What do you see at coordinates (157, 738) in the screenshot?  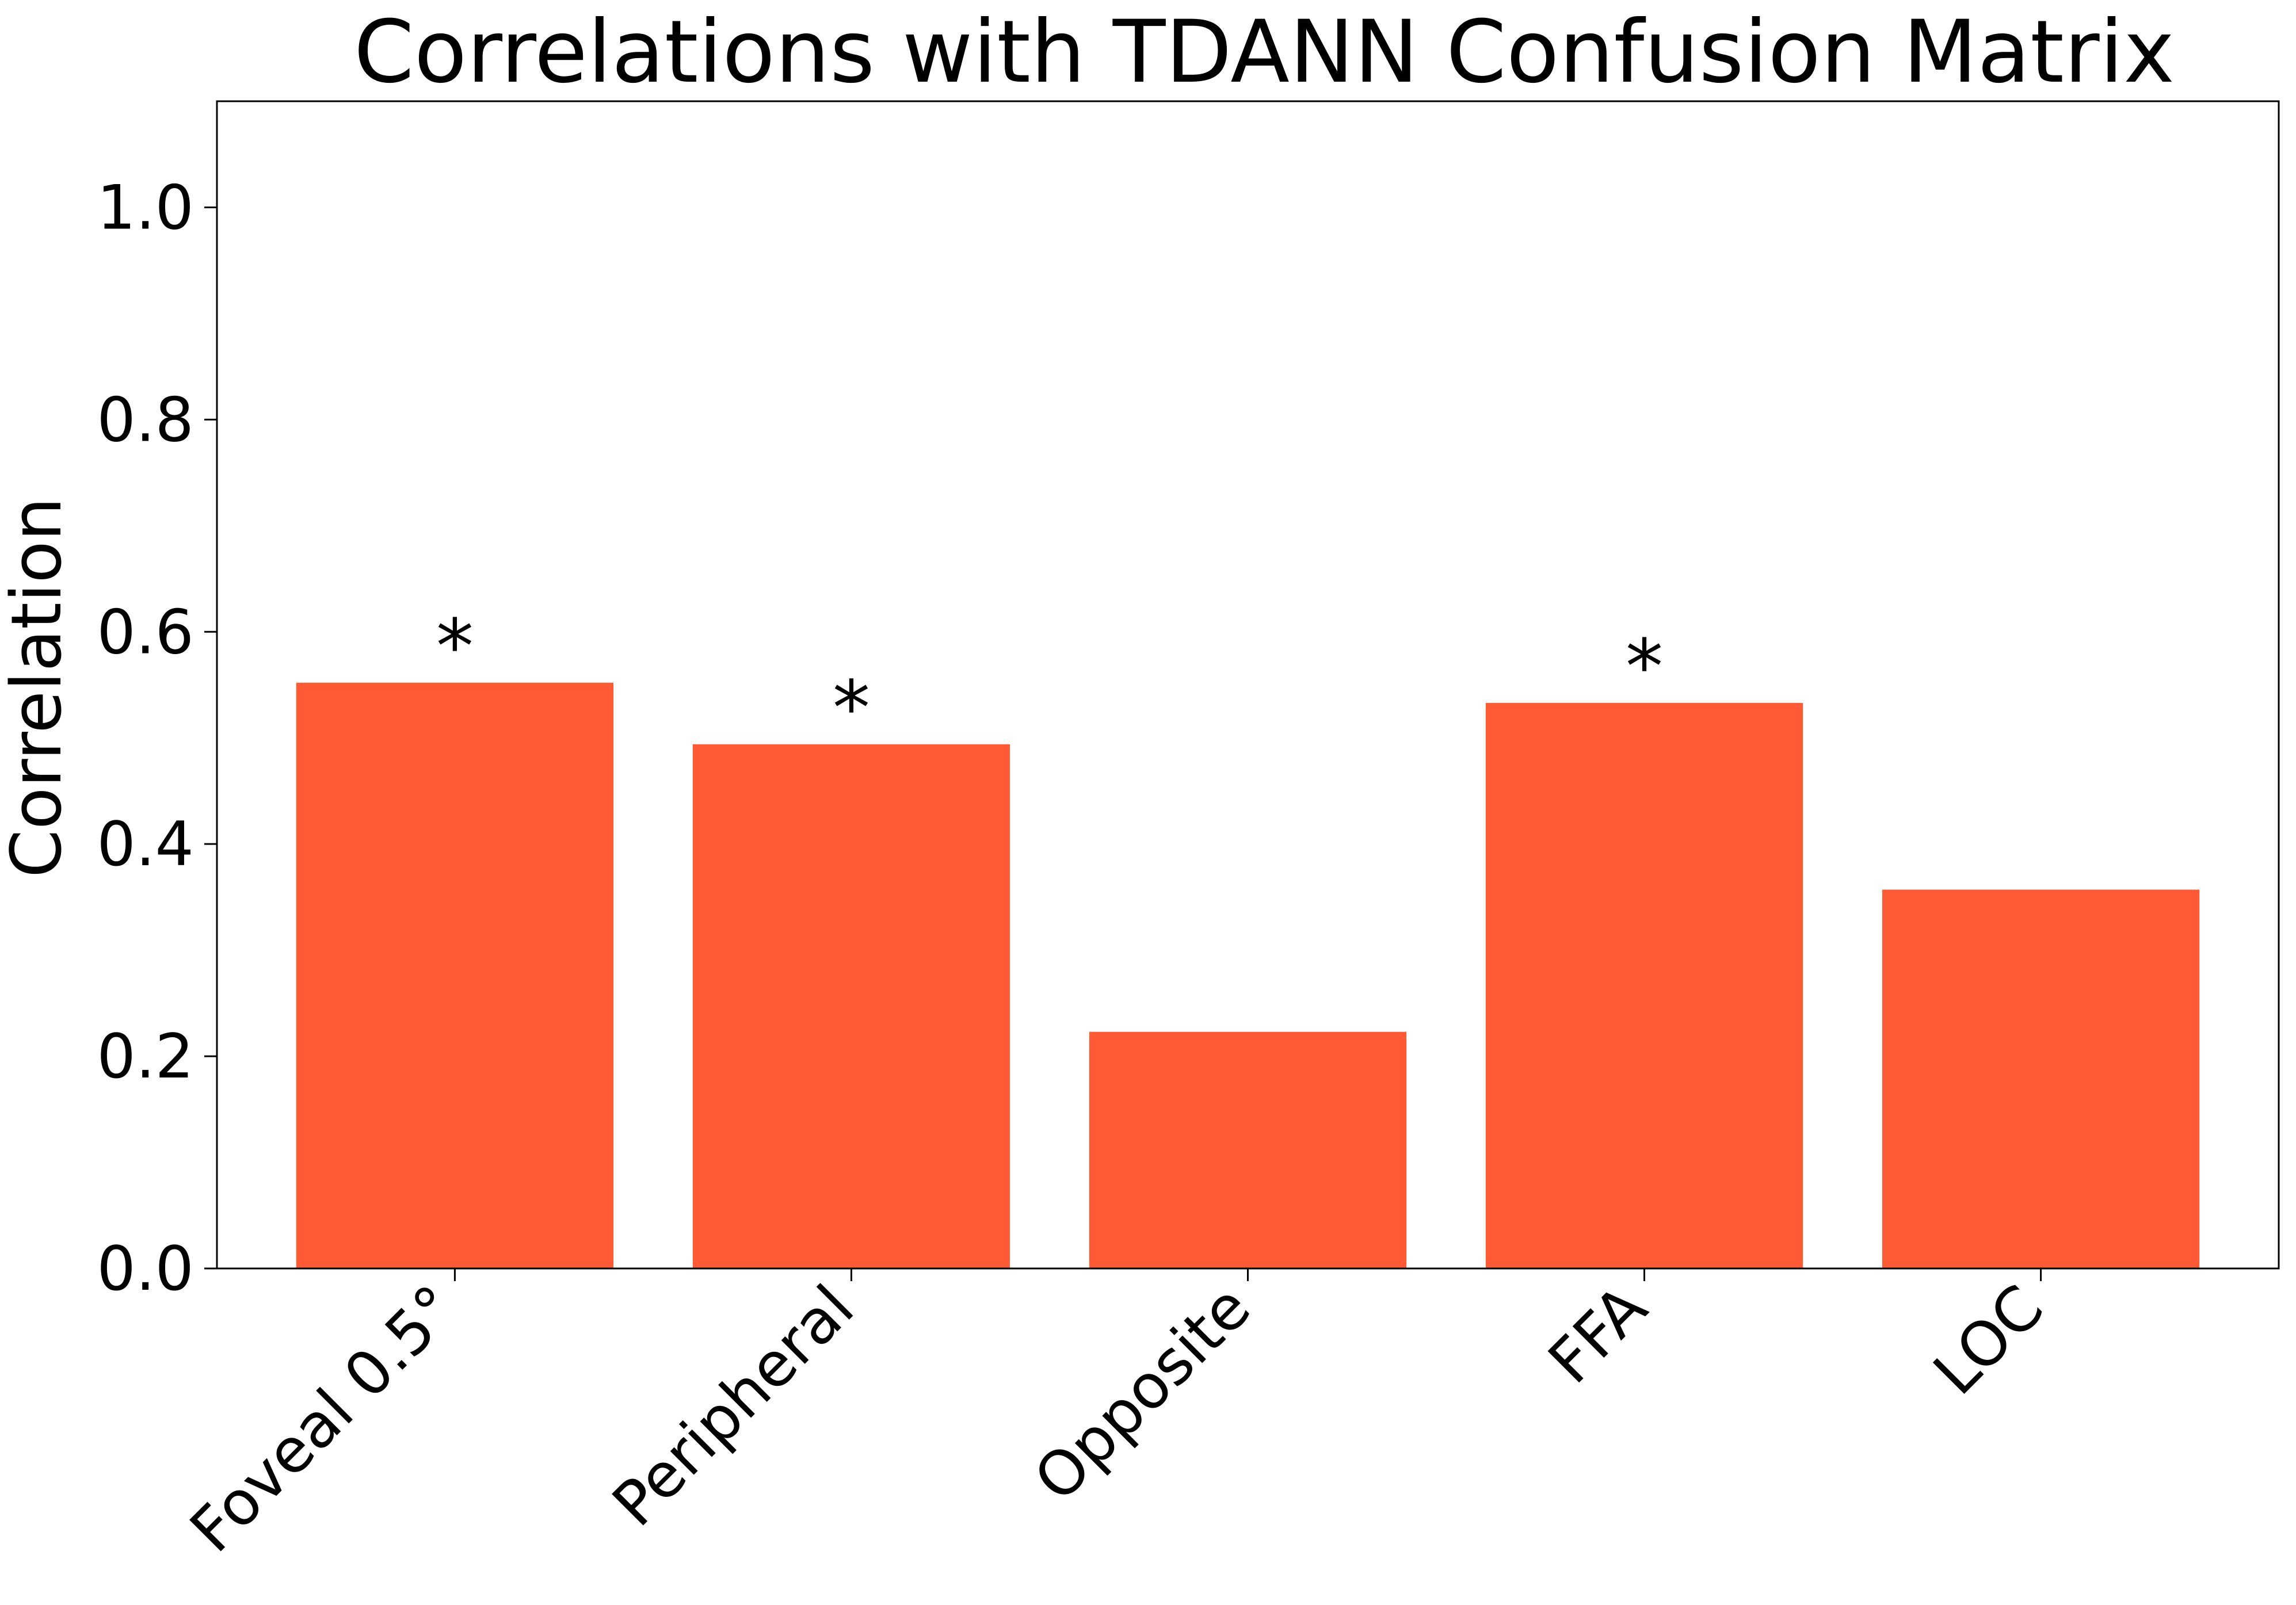 I see `y-ticks: 0.0 0.2 0.4 0.6 0.8 1.0` at bounding box center [157, 738].